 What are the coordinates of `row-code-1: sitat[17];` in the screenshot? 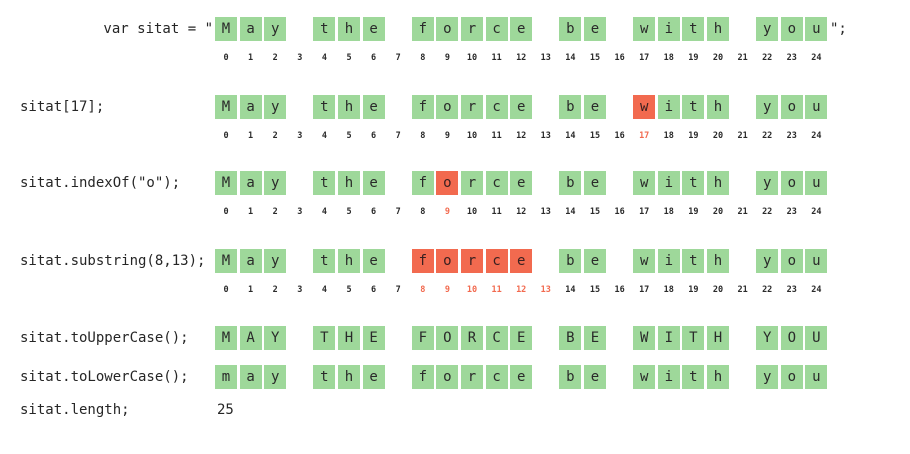 It's located at (62, 107).